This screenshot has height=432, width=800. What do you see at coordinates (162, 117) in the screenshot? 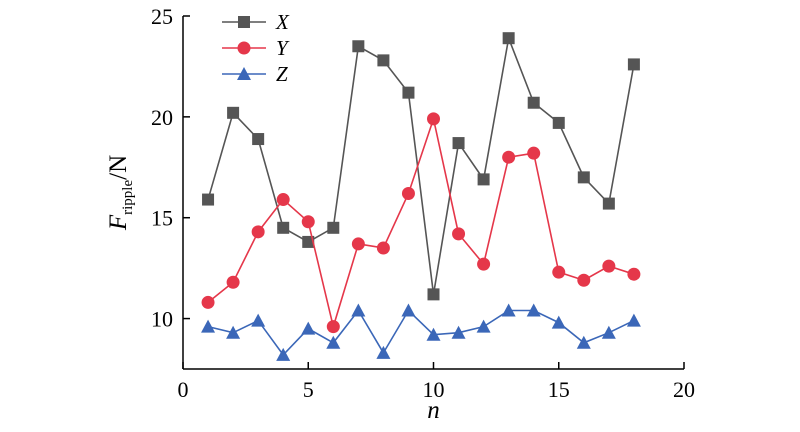
I see `y-tick-label: 20` at bounding box center [162, 117].